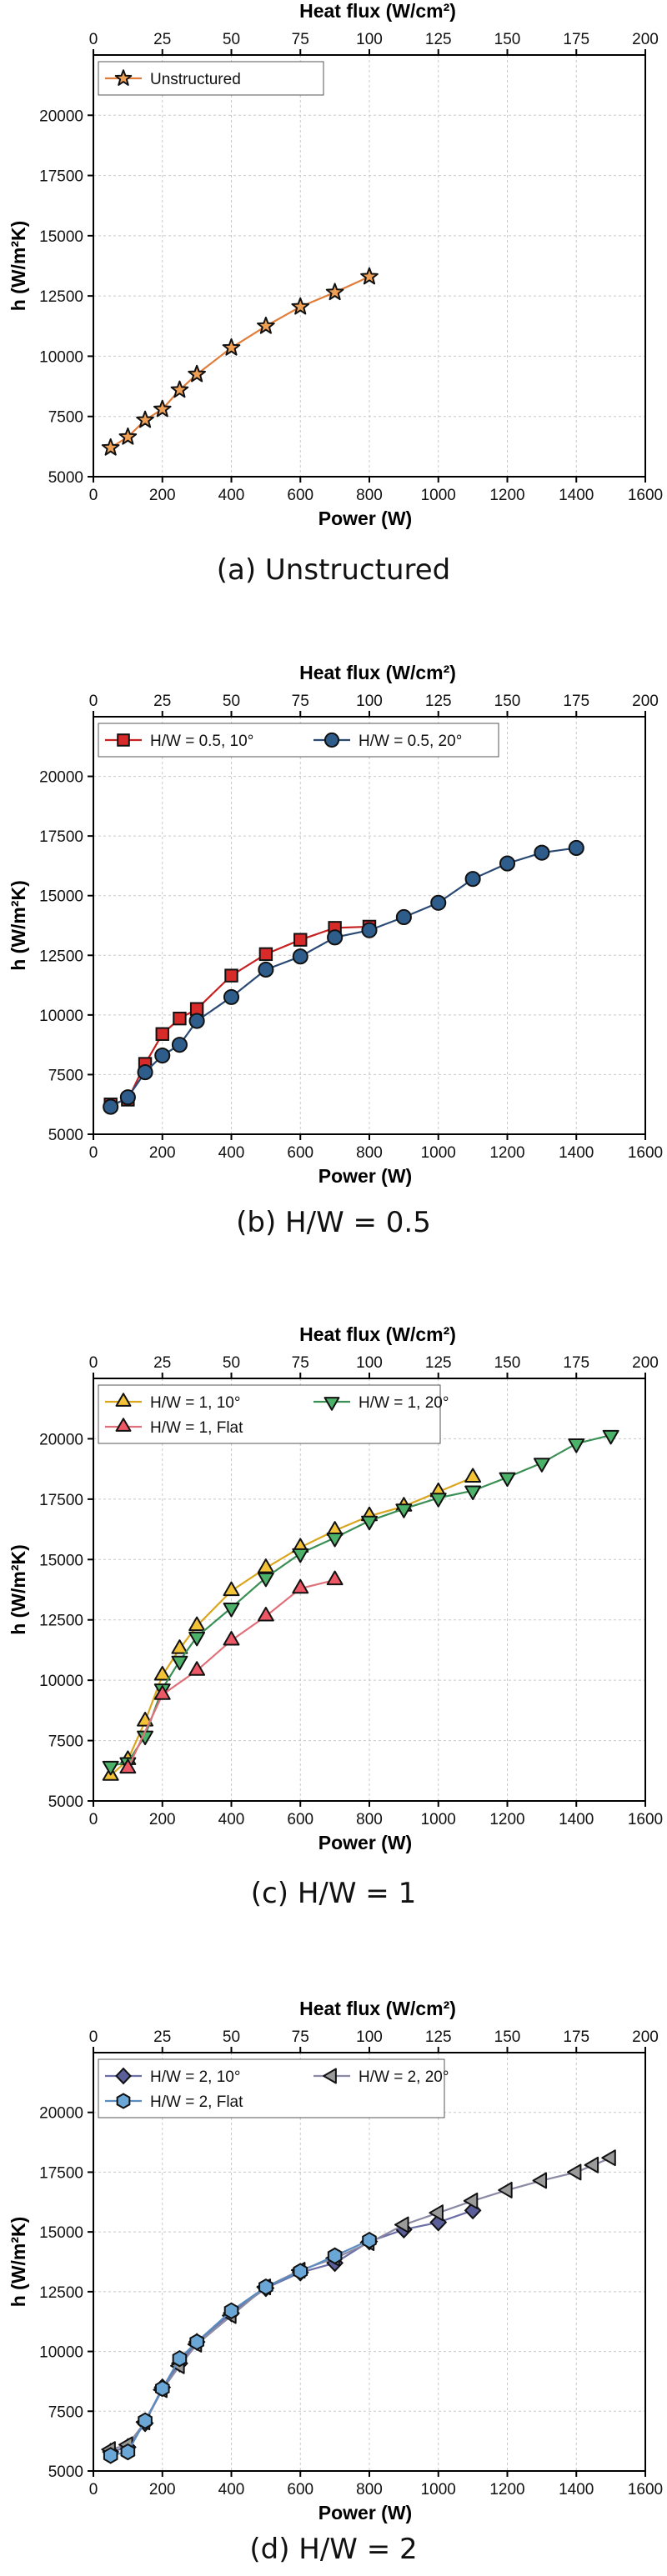 The width and height of the screenshot is (667, 2576). What do you see at coordinates (404, 1403) in the screenshot?
I see `legend-label: H/W = 1, 20°` at bounding box center [404, 1403].